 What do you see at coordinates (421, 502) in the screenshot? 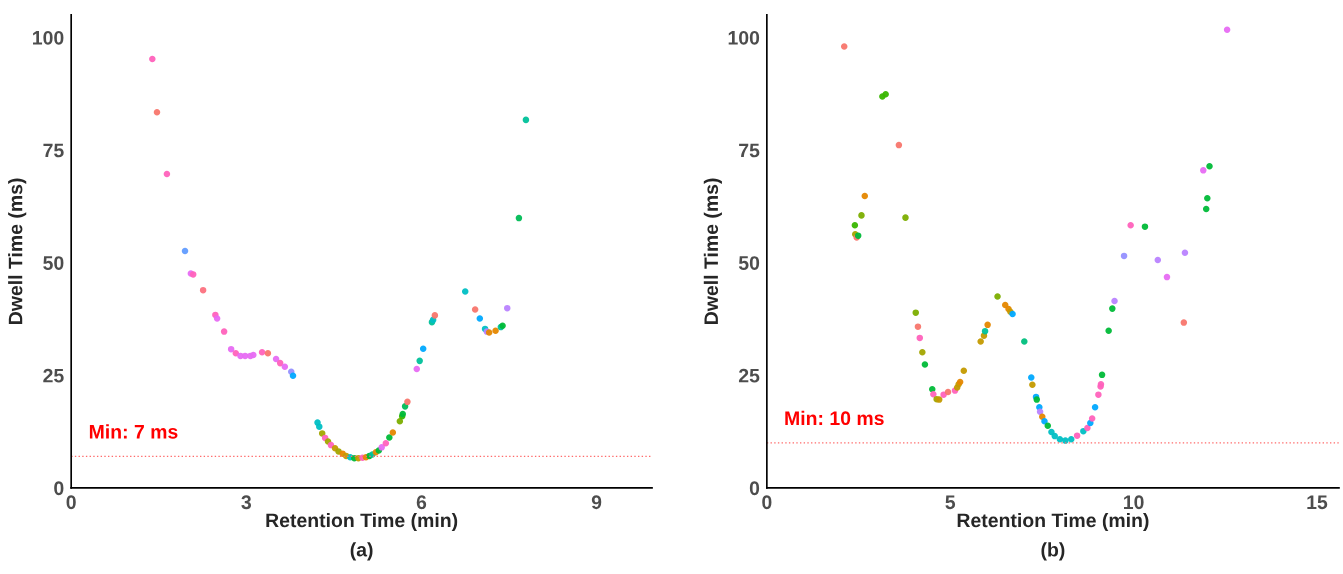
I see `x-tick-label: 6` at bounding box center [421, 502].